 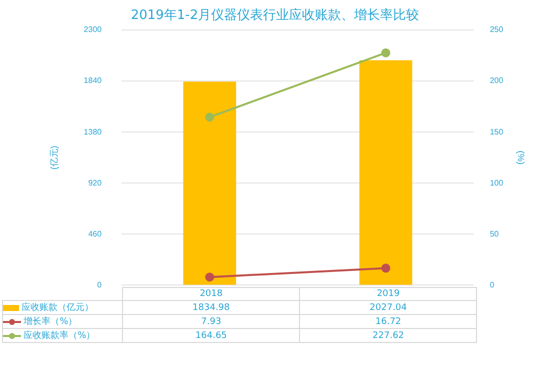 I want to click on x-tick-label: 2018, so click(x=211, y=294).